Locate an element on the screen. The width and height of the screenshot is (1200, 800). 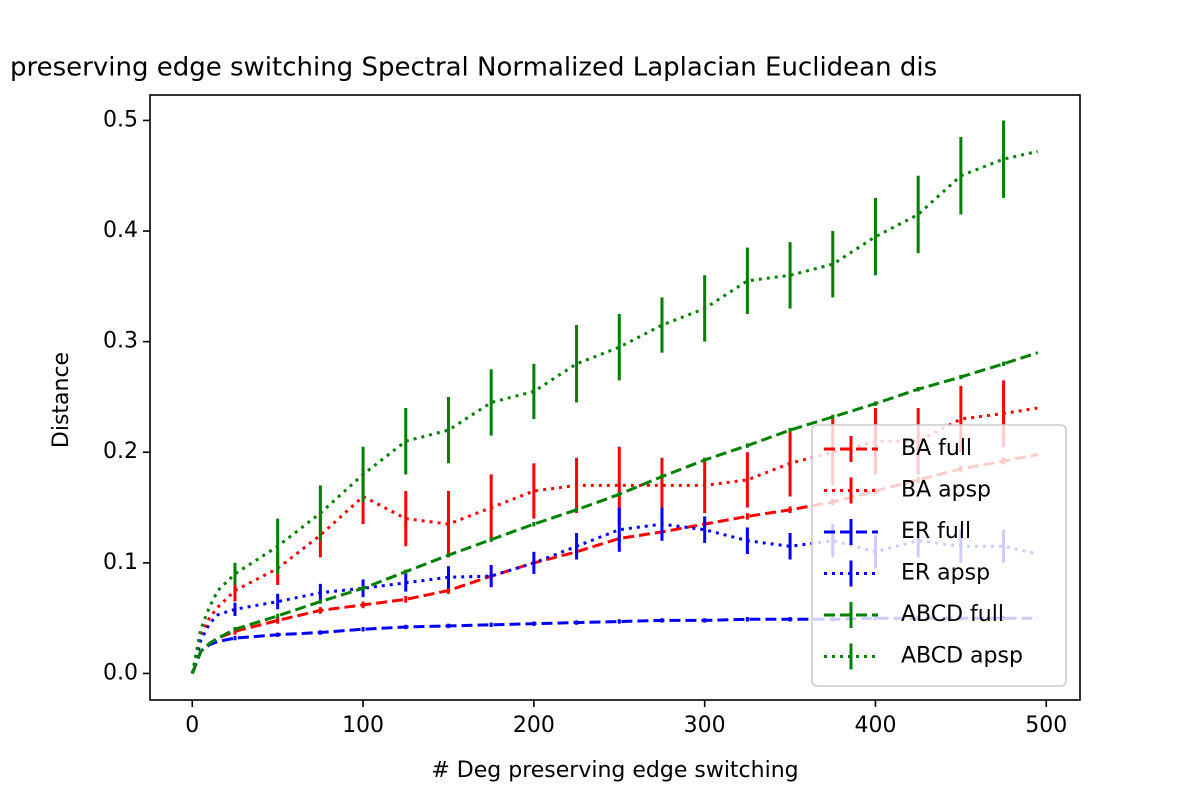
y-tick-label: 0.3 is located at coordinates (120, 341).